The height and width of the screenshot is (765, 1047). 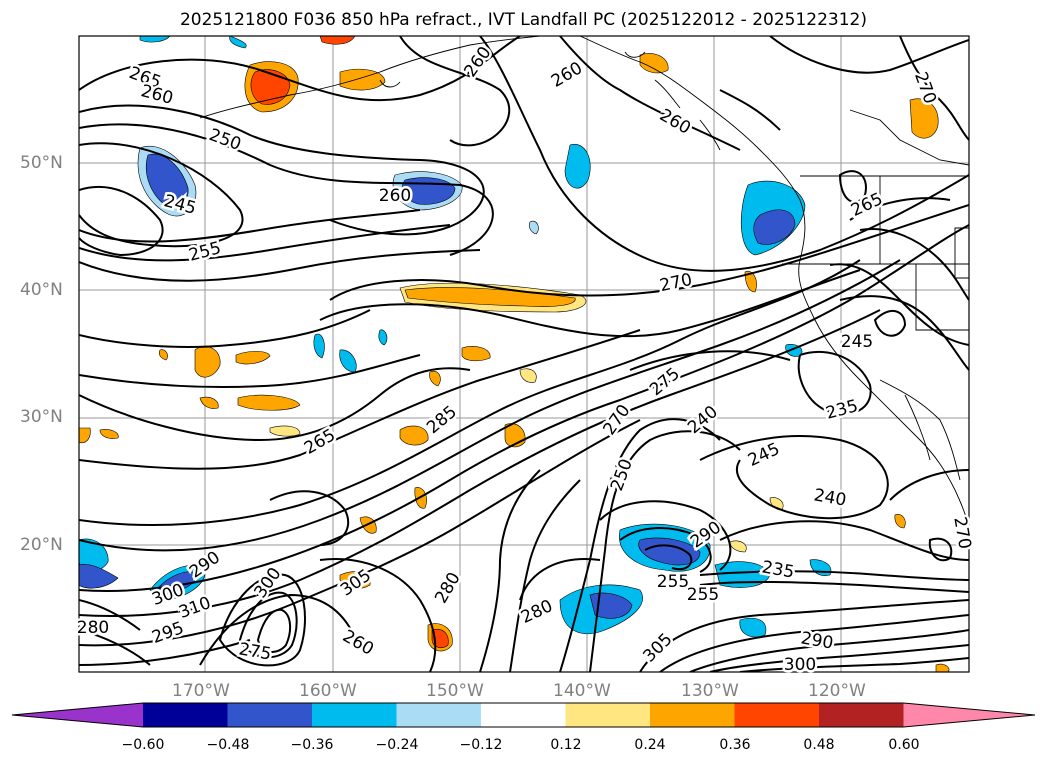 What do you see at coordinates (328, 691) in the screenshot?
I see `lon-tick-160w: 160°W` at bounding box center [328, 691].